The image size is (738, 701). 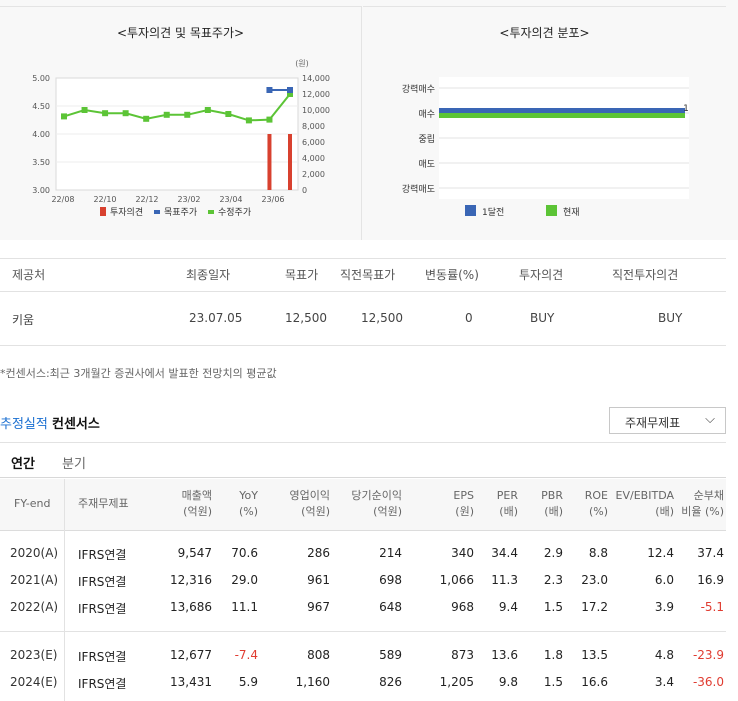 What do you see at coordinates (504, 580) in the screenshot?
I see `cell-per: 11.3` at bounding box center [504, 580].